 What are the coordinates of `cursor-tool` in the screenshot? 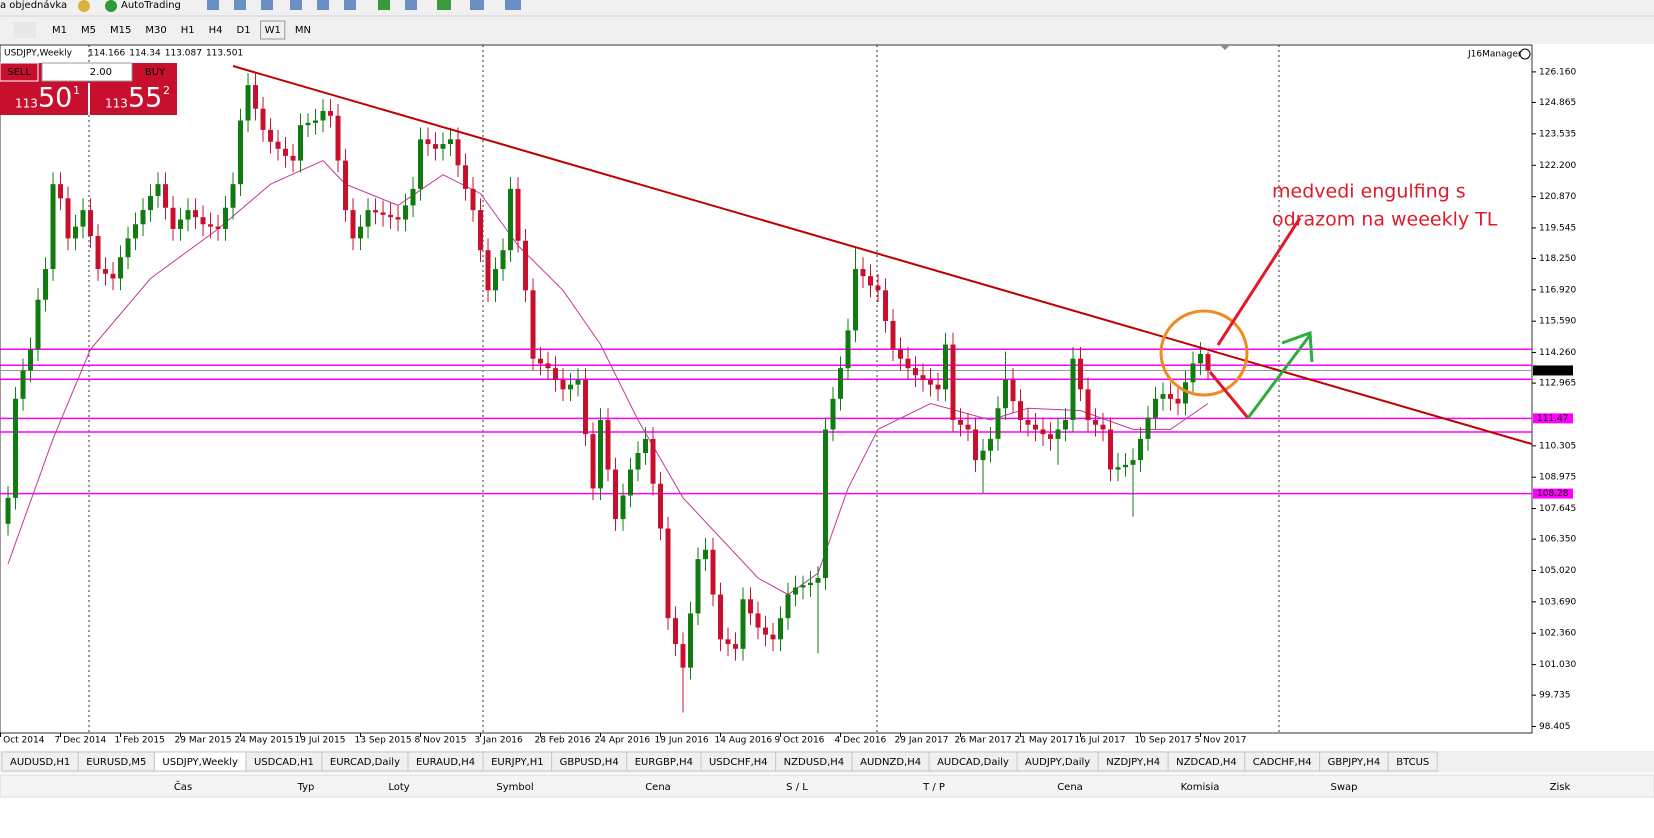 It's located at (25, 30).